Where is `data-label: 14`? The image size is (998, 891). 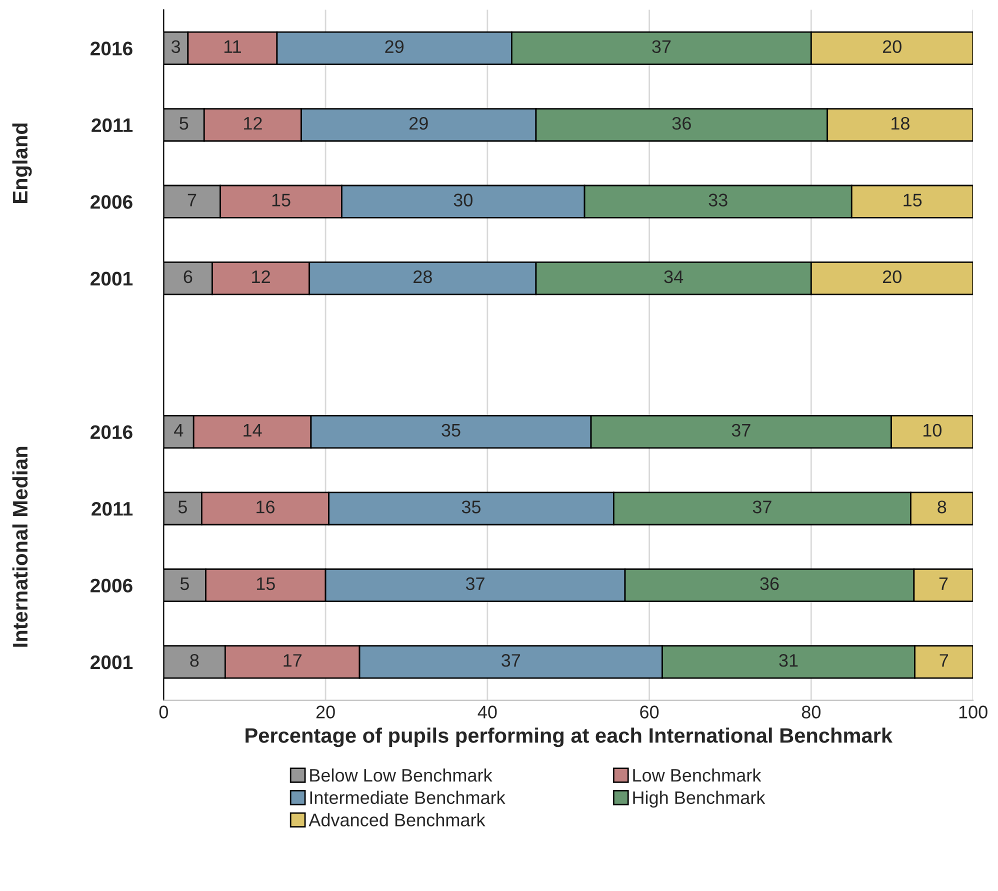
data-label: 14 is located at coordinates (253, 430).